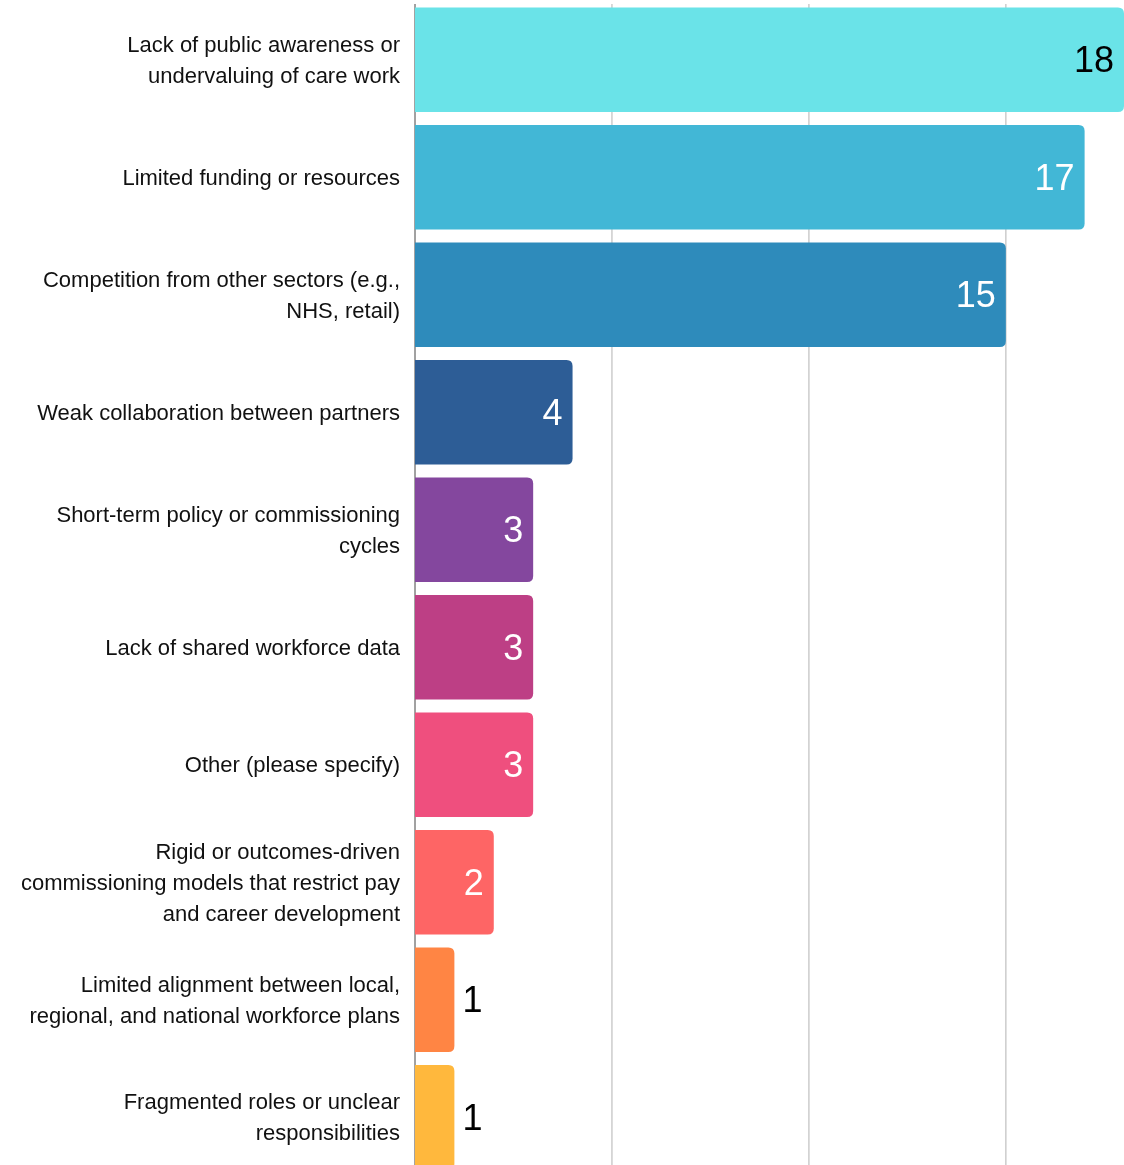 This screenshot has width=1124, height=1165. What do you see at coordinates (221, 294) in the screenshot?
I see `y-tick-label: Competition from other sectors (e.g., NHS, retail)` at bounding box center [221, 294].